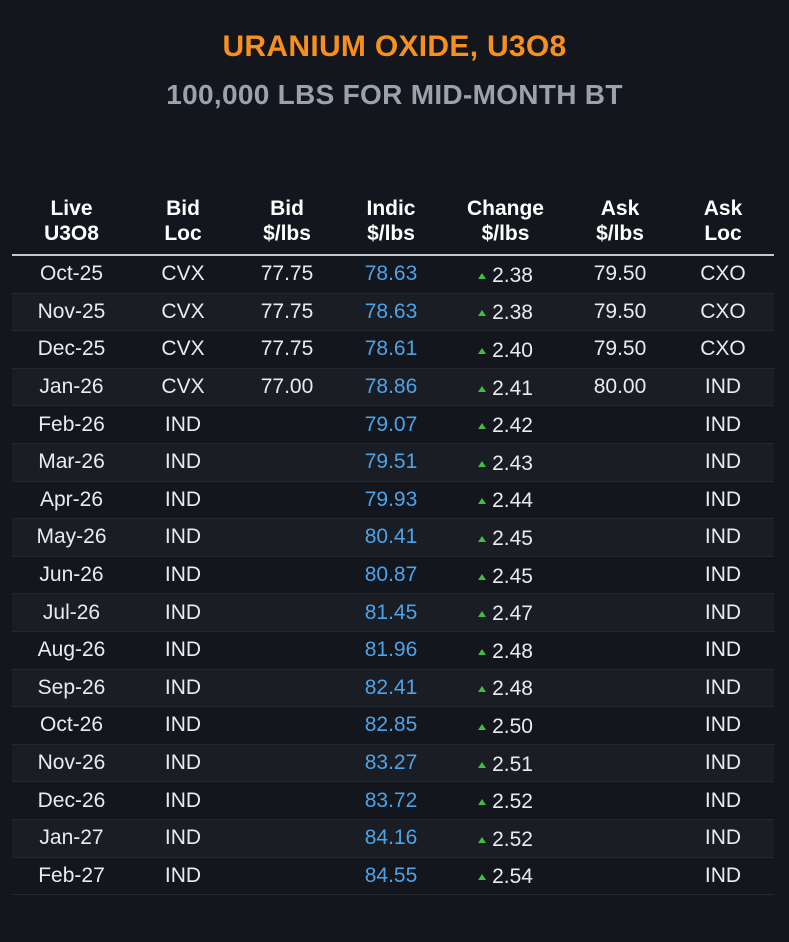  What do you see at coordinates (512, 576) in the screenshot?
I see `change-value: 2.45` at bounding box center [512, 576].